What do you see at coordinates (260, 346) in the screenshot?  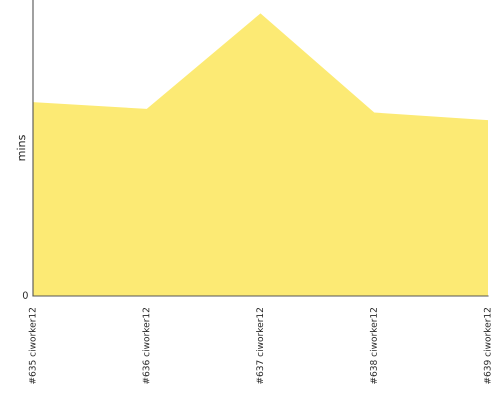 I see `x-tick-label: #637 ciworker12` at bounding box center [260, 346].